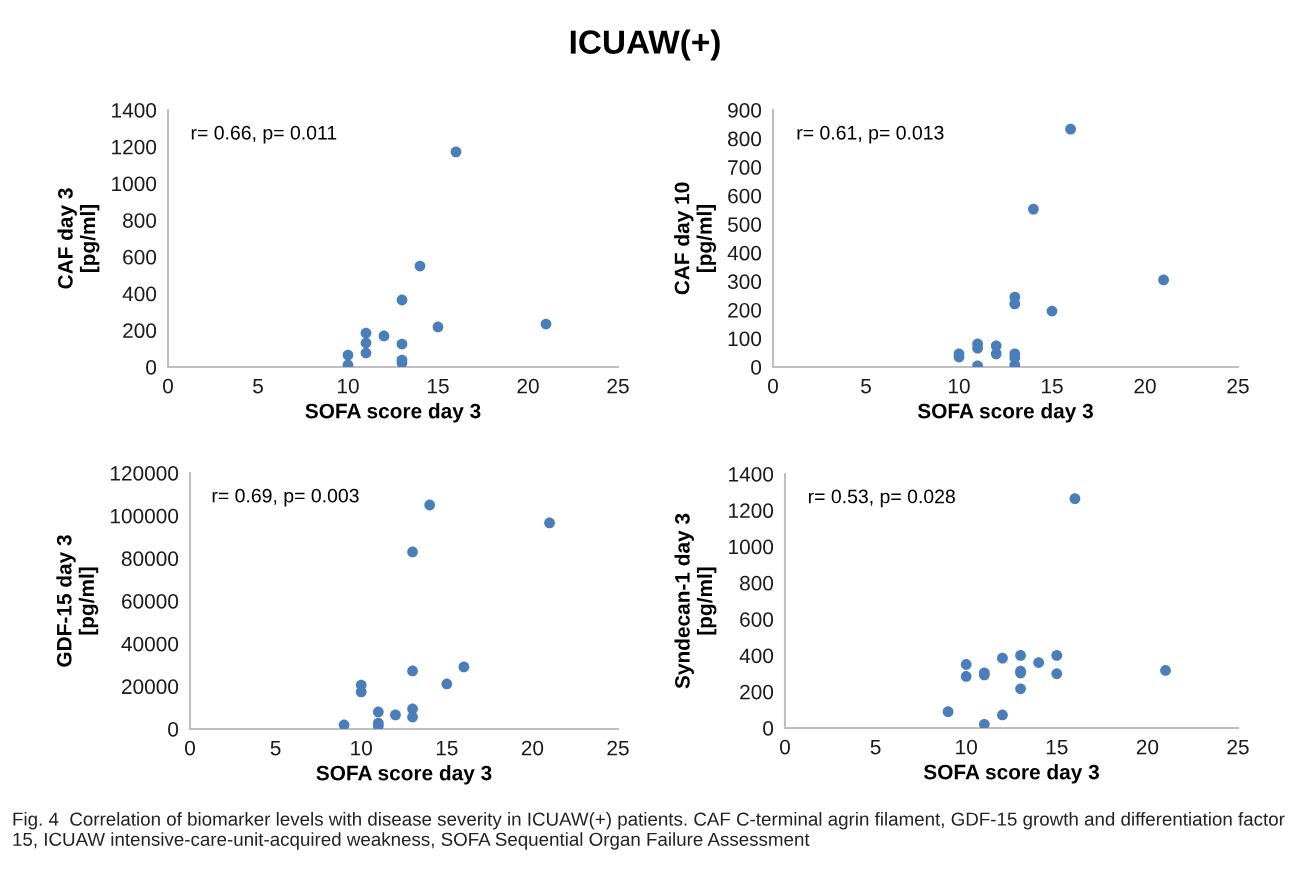 This screenshot has width=1290, height=869. What do you see at coordinates (144, 516) in the screenshot?
I see `y-tick-label: 100000` at bounding box center [144, 516].